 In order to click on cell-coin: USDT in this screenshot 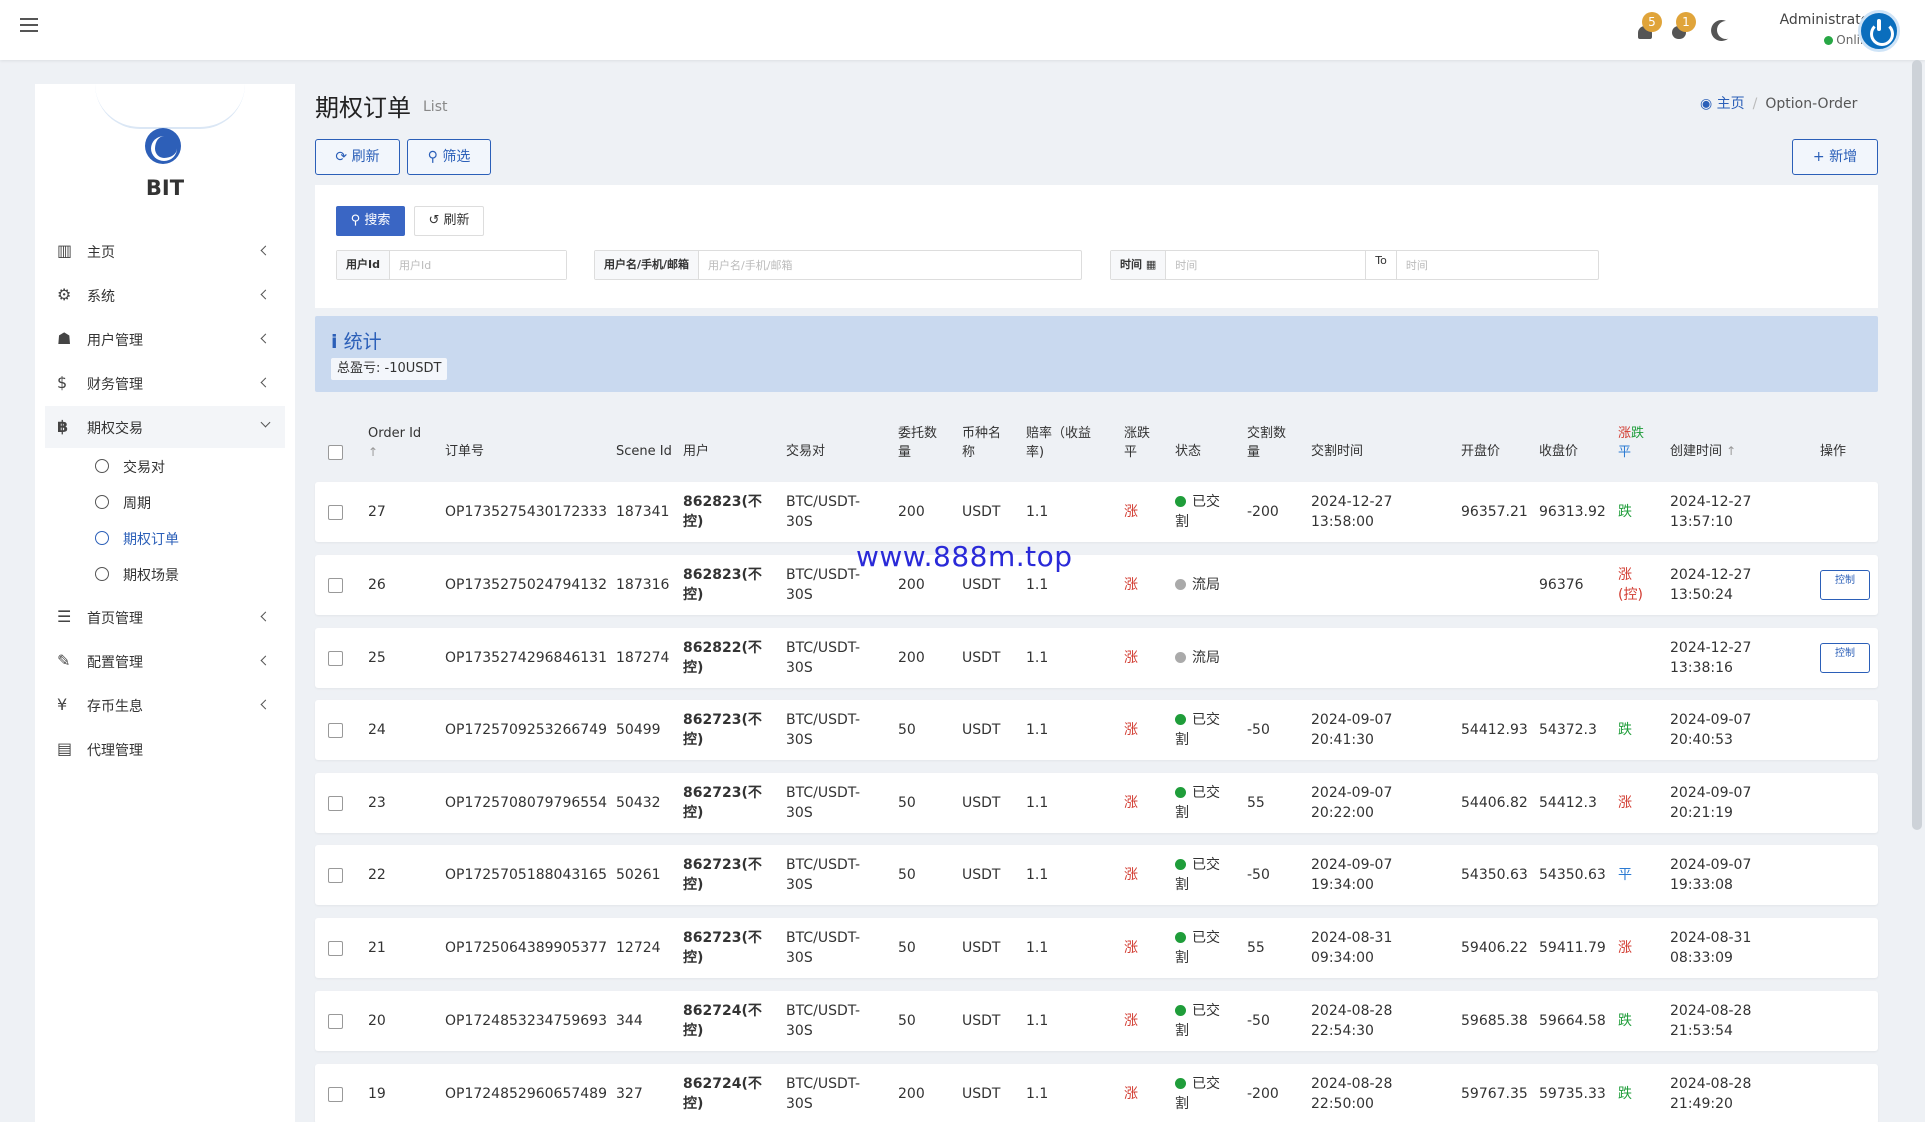, I will do `click(981, 730)`.